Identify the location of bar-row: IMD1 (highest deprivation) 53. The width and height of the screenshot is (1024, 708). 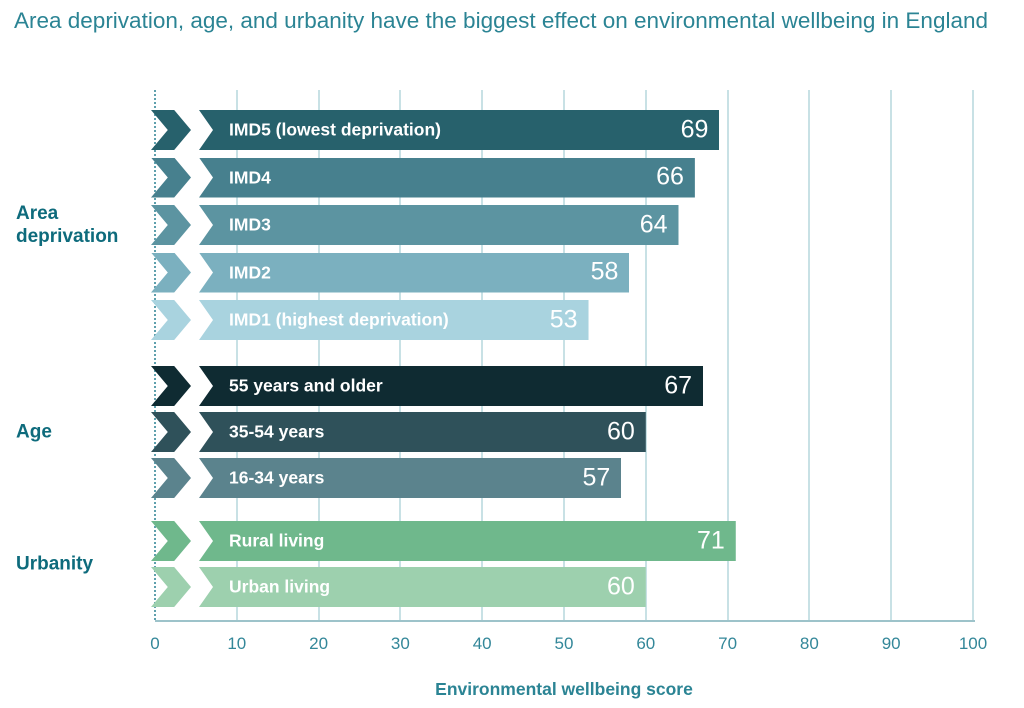
(370, 320).